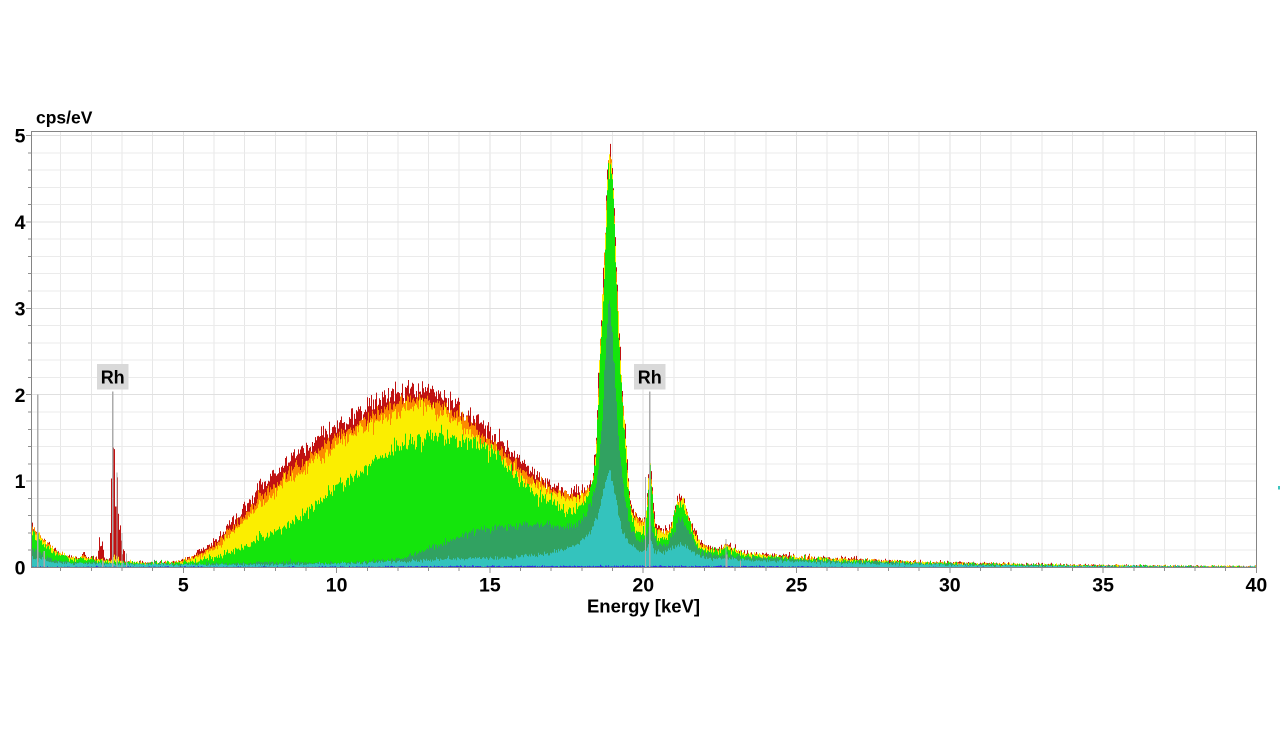  I want to click on svg-text: 3, so click(20, 309).